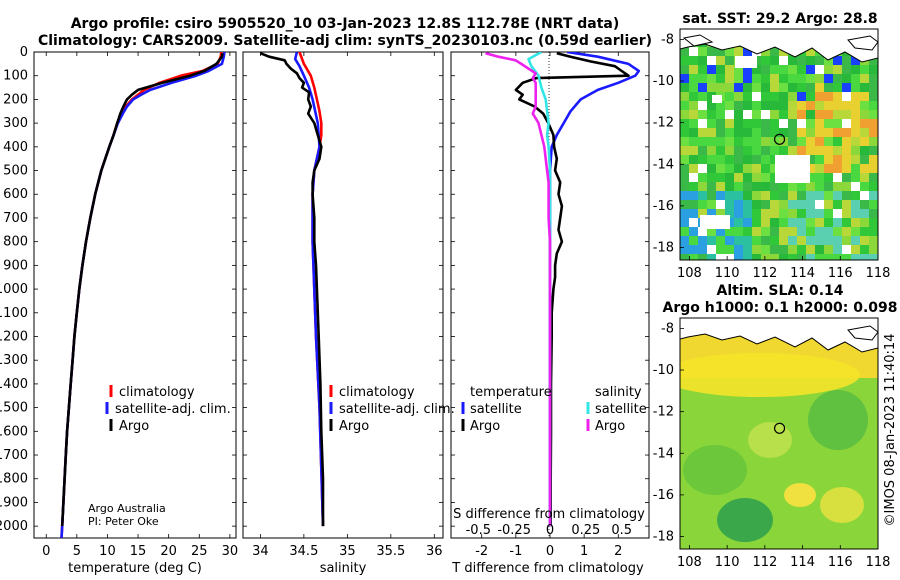 The height and width of the screenshot is (580, 900). Describe the element at coordinates (663, 495) in the screenshot. I see `map-y-tick-label: -16` at that location.